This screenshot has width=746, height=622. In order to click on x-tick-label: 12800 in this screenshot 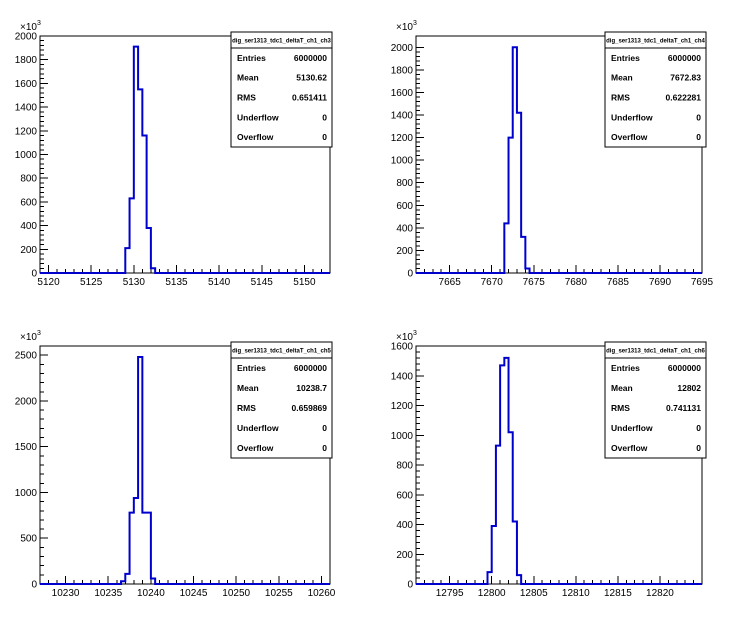, I will do `click(492, 593)`.